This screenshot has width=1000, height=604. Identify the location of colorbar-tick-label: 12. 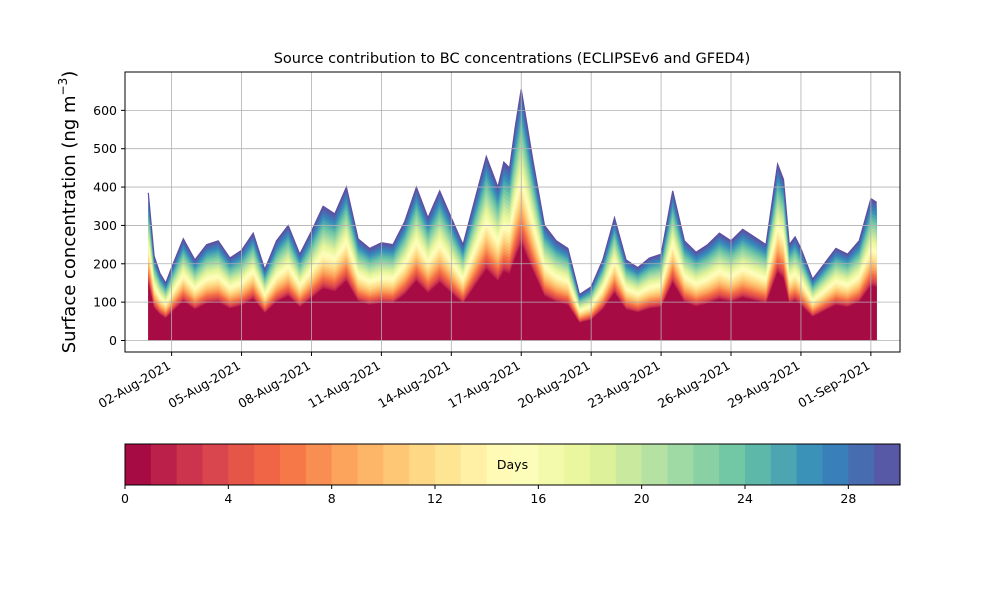
(435, 498).